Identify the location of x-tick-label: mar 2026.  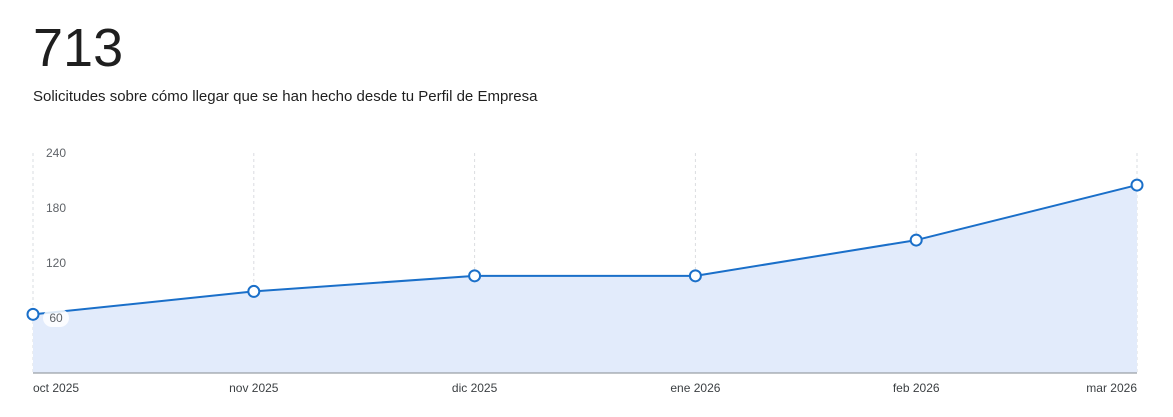
(1111, 388).